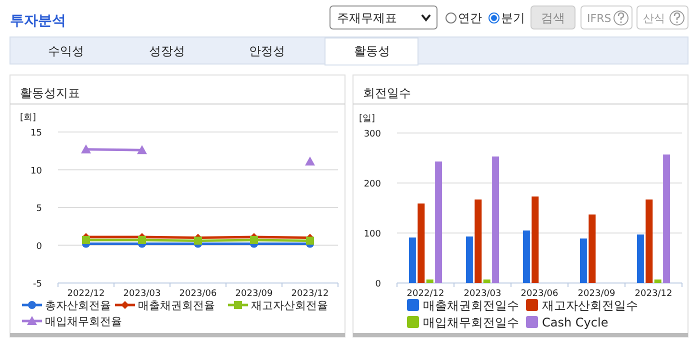  What do you see at coordinates (599, 18) in the screenshot?
I see `text: IFRS` at bounding box center [599, 18].